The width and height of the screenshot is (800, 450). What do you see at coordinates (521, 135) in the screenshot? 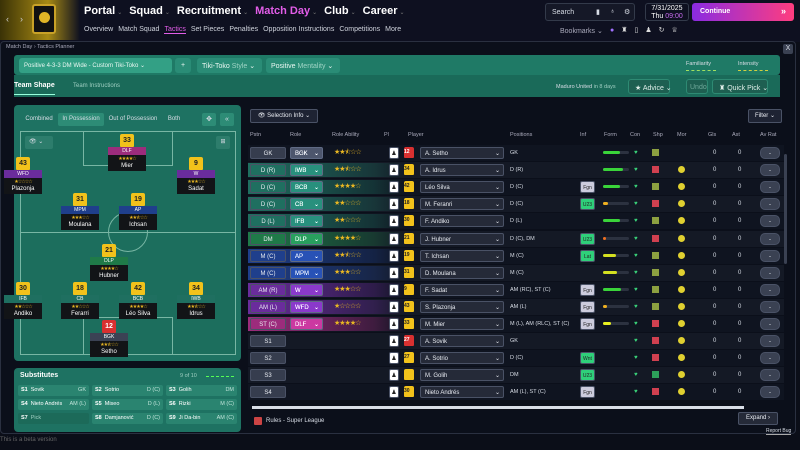
I see `column-header-positions: Positions` at bounding box center [521, 135].